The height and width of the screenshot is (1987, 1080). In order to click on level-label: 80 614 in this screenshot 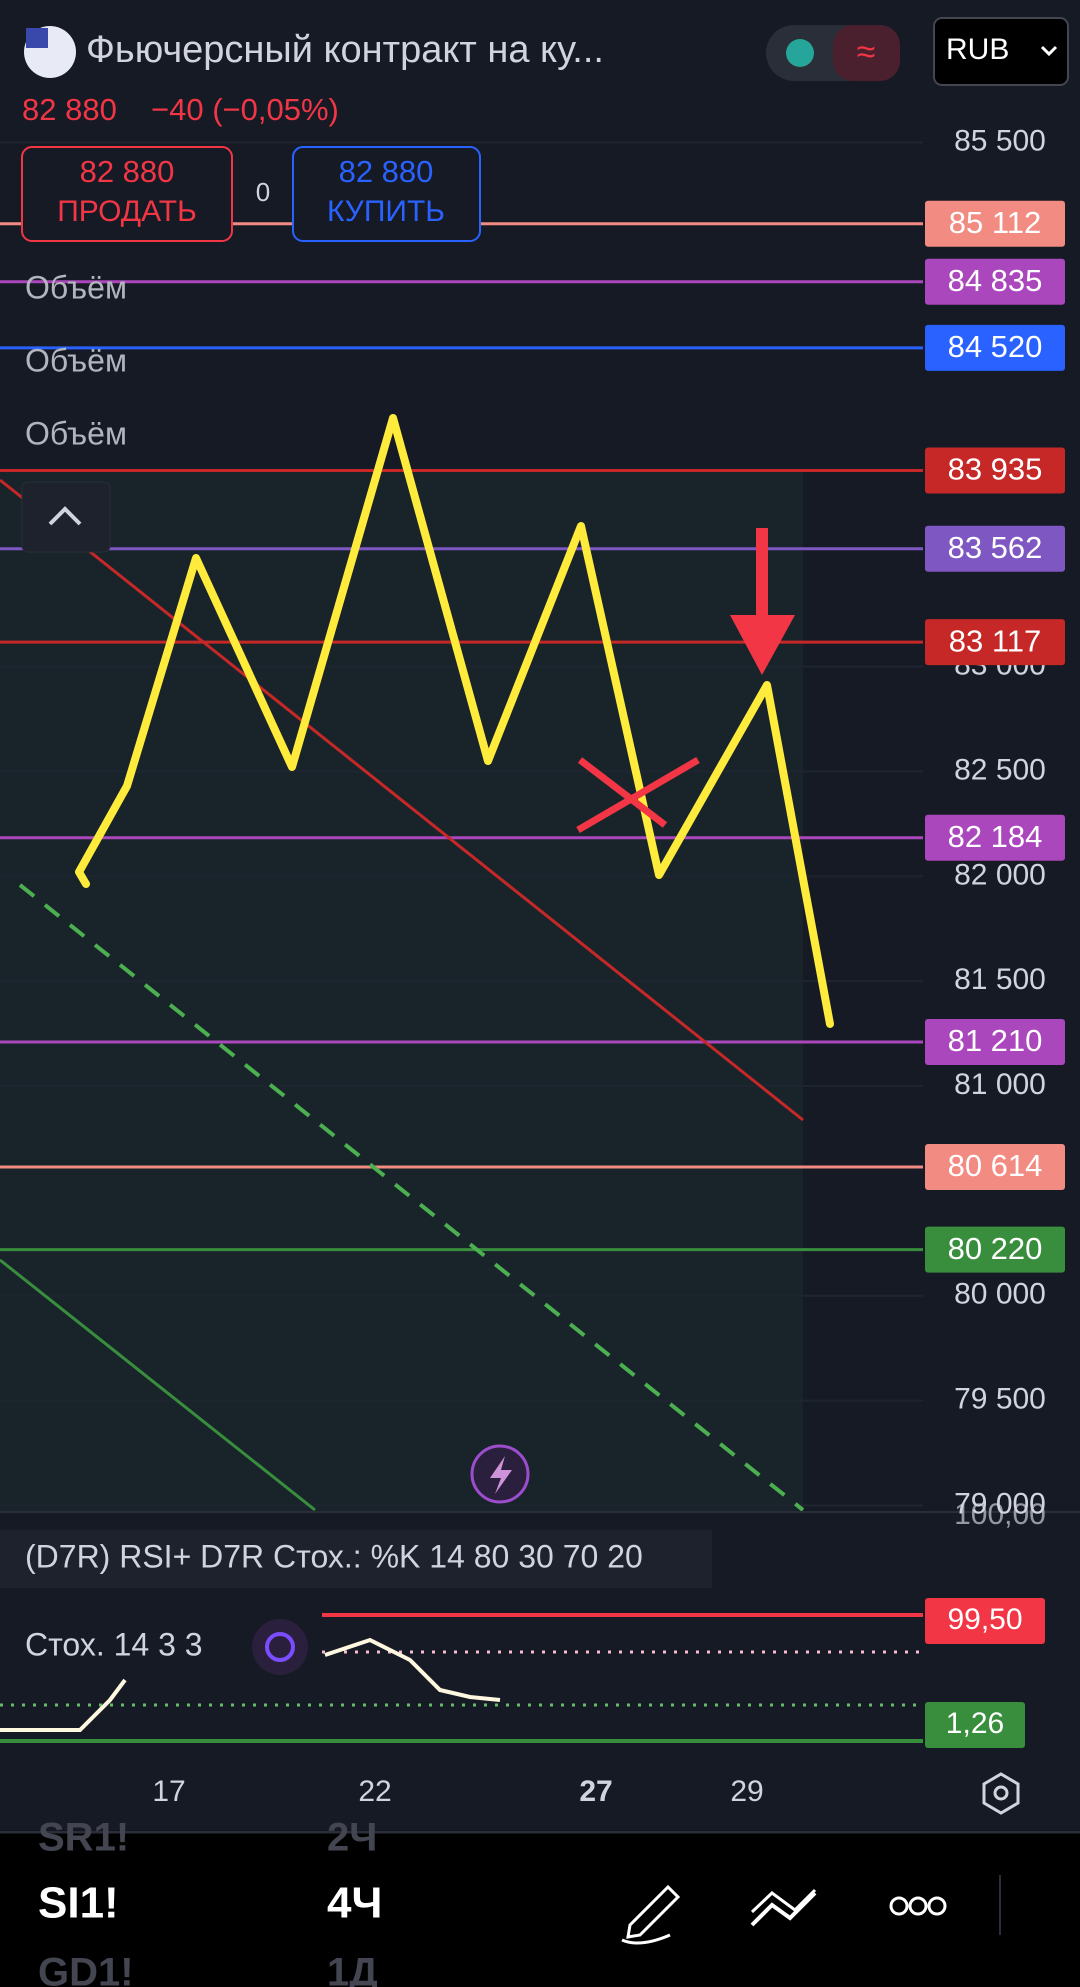, I will do `click(995, 1165)`.